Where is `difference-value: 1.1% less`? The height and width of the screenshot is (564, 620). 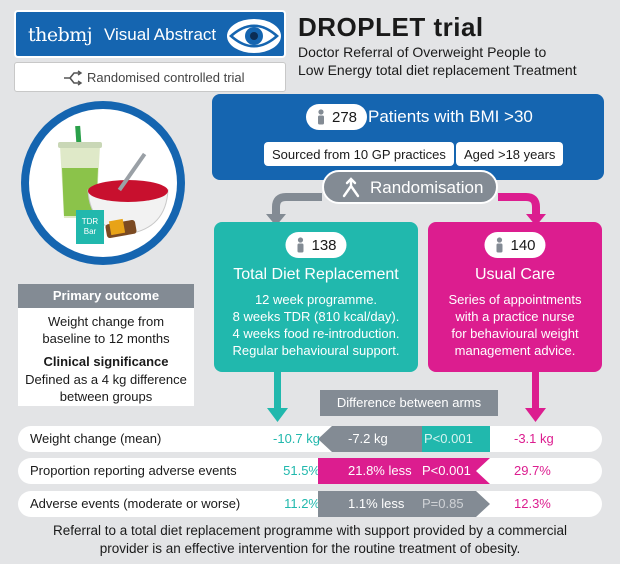
difference-value: 1.1% less is located at coordinates (376, 503).